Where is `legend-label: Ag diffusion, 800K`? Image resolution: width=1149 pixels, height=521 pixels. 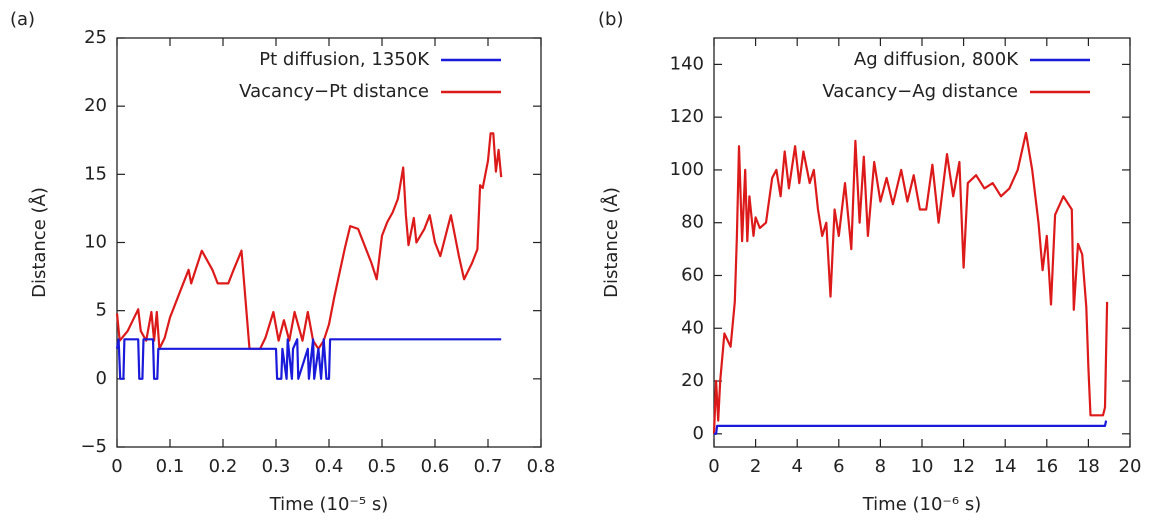 legend-label: Ag diffusion, 800K is located at coordinates (936, 59).